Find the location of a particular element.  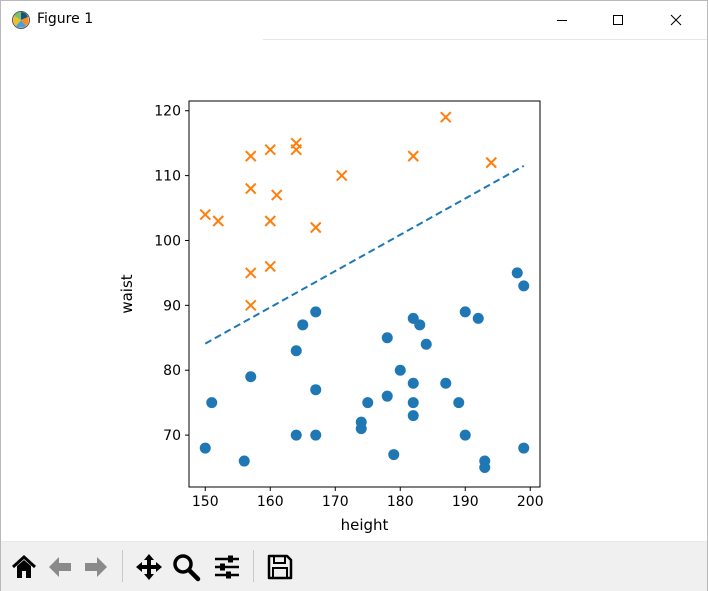

configure-subplots-button is located at coordinates (227, 567).